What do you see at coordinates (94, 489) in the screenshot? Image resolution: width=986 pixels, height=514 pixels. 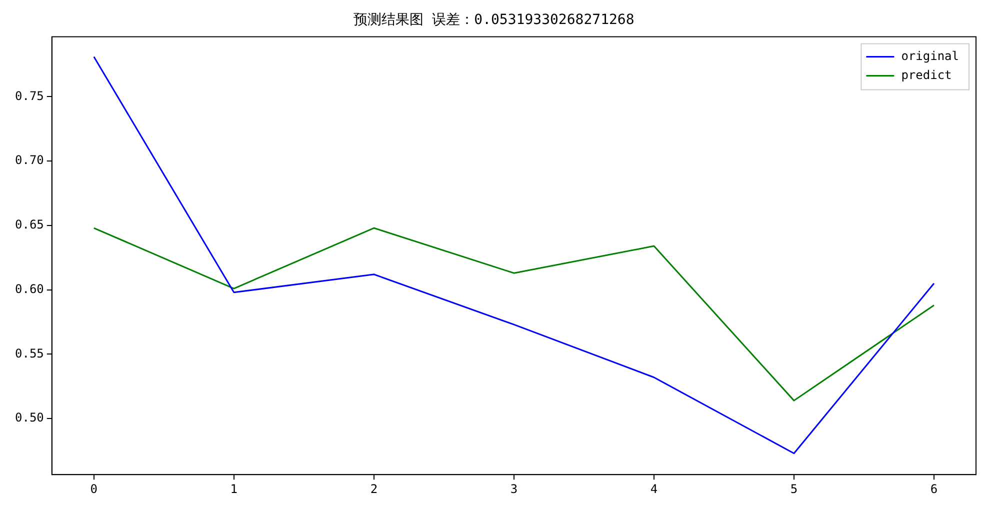 I see `x-tick-label: 0` at bounding box center [94, 489].